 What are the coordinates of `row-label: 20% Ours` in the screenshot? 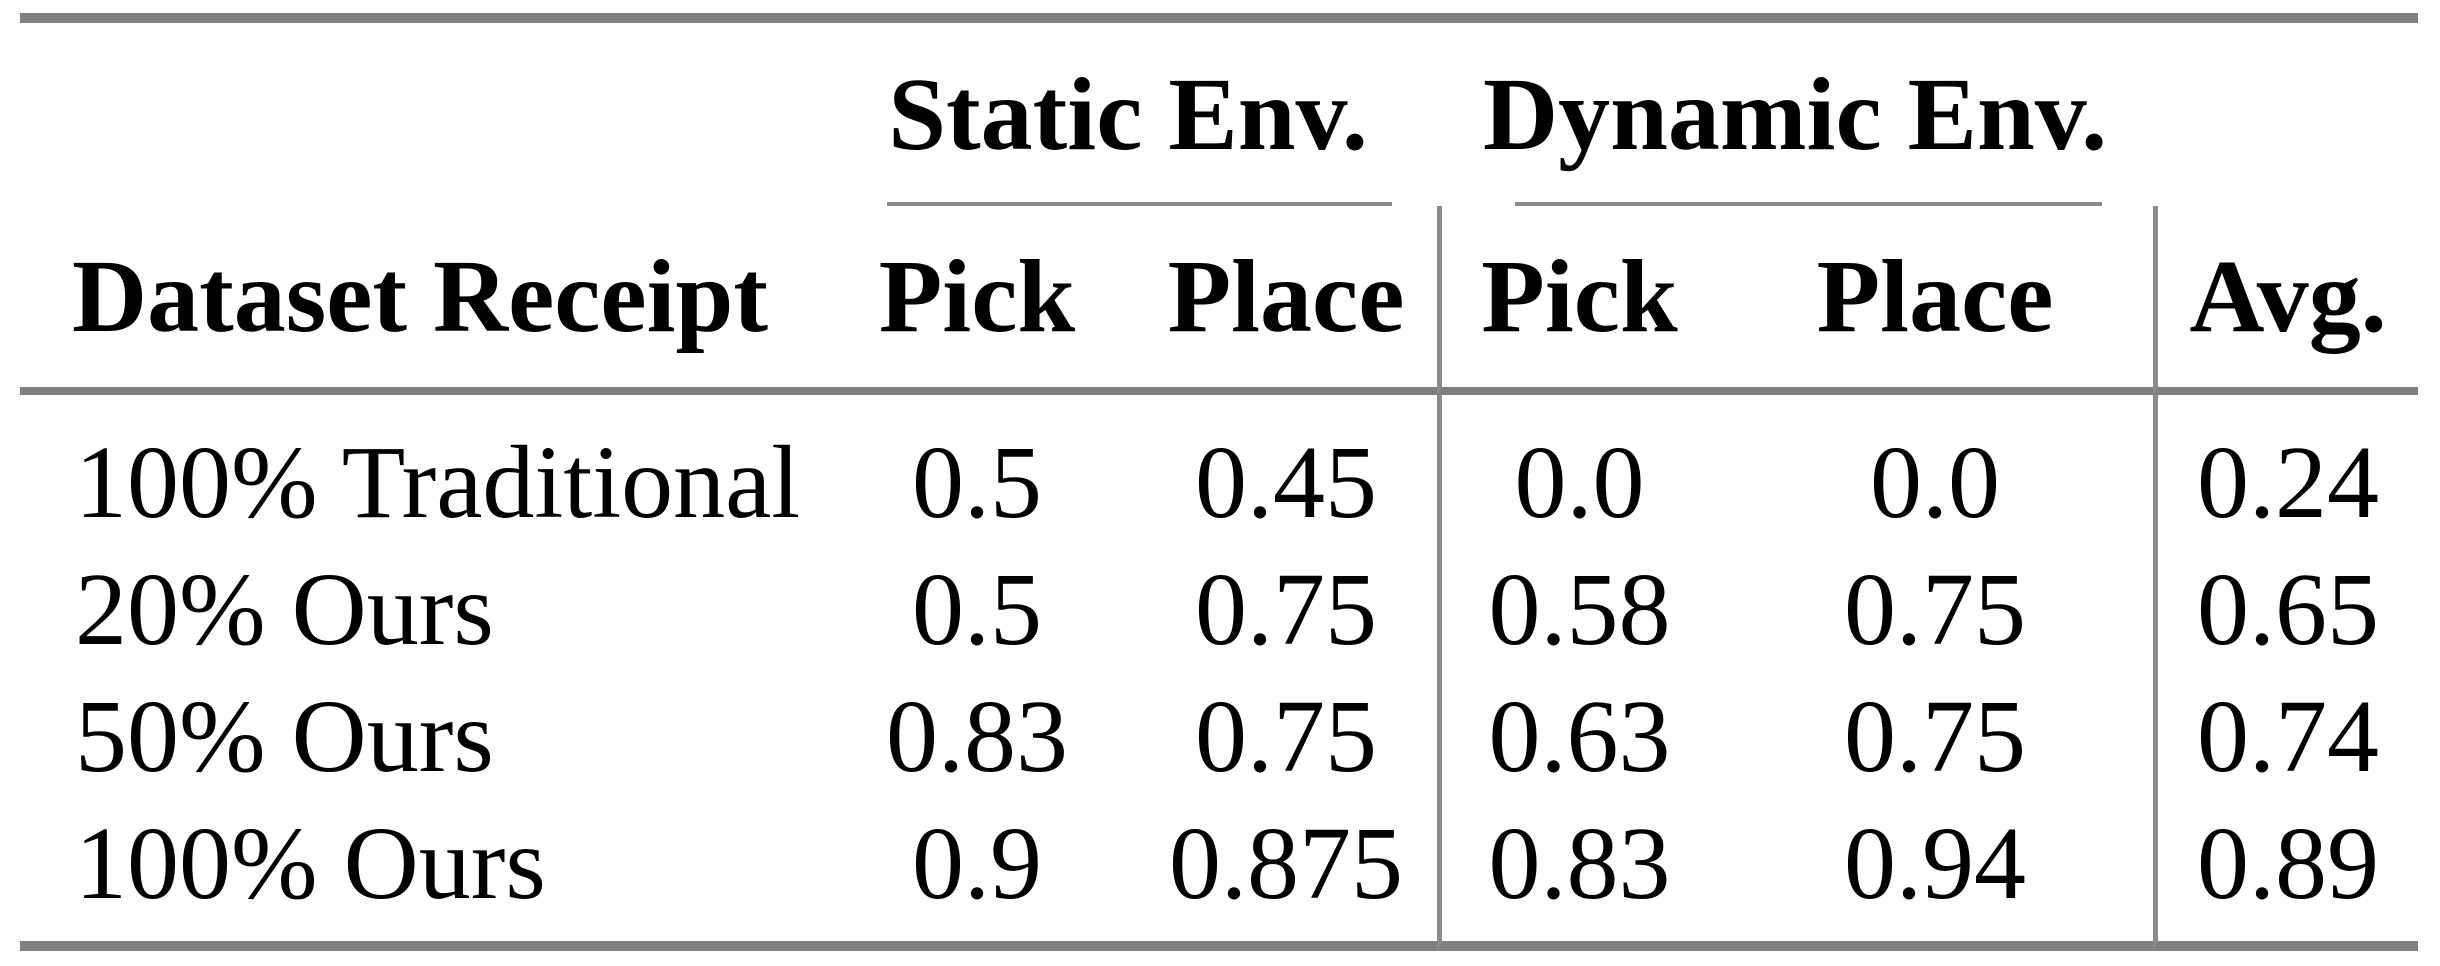 It's located at (284, 609).